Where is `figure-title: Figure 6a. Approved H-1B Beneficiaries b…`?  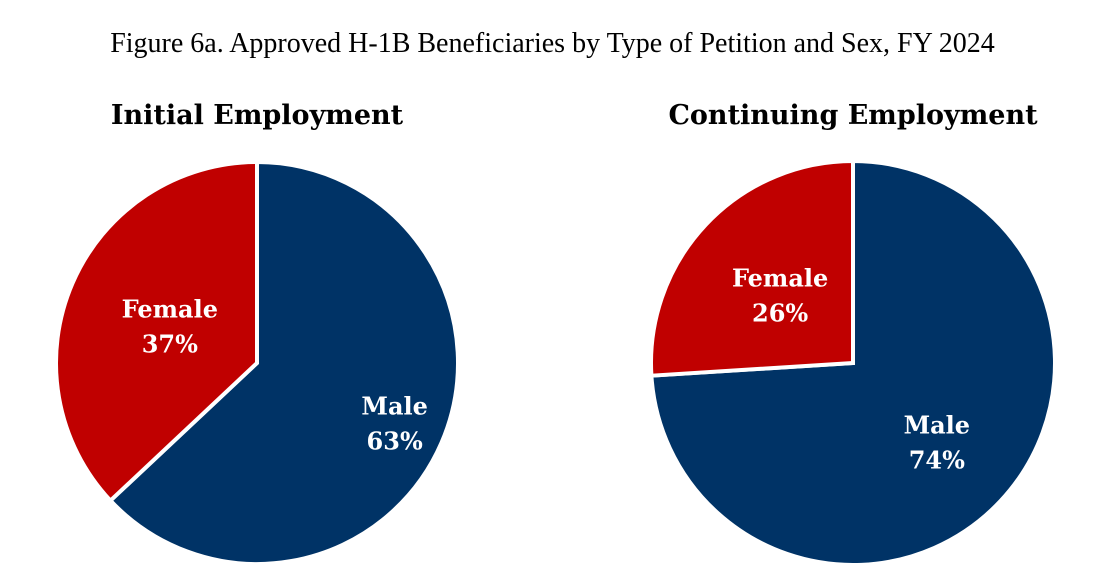 figure-title: Figure 6a. Approved H-1B Beneficiaries b… is located at coordinates (552, 43).